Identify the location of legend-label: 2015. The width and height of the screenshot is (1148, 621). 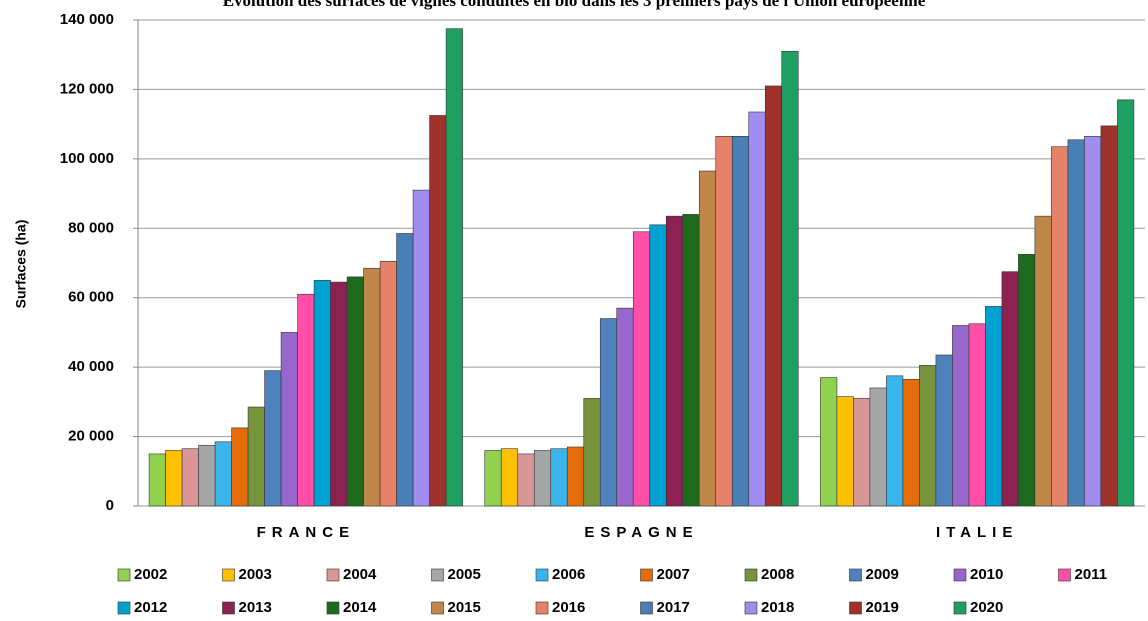
(464, 607).